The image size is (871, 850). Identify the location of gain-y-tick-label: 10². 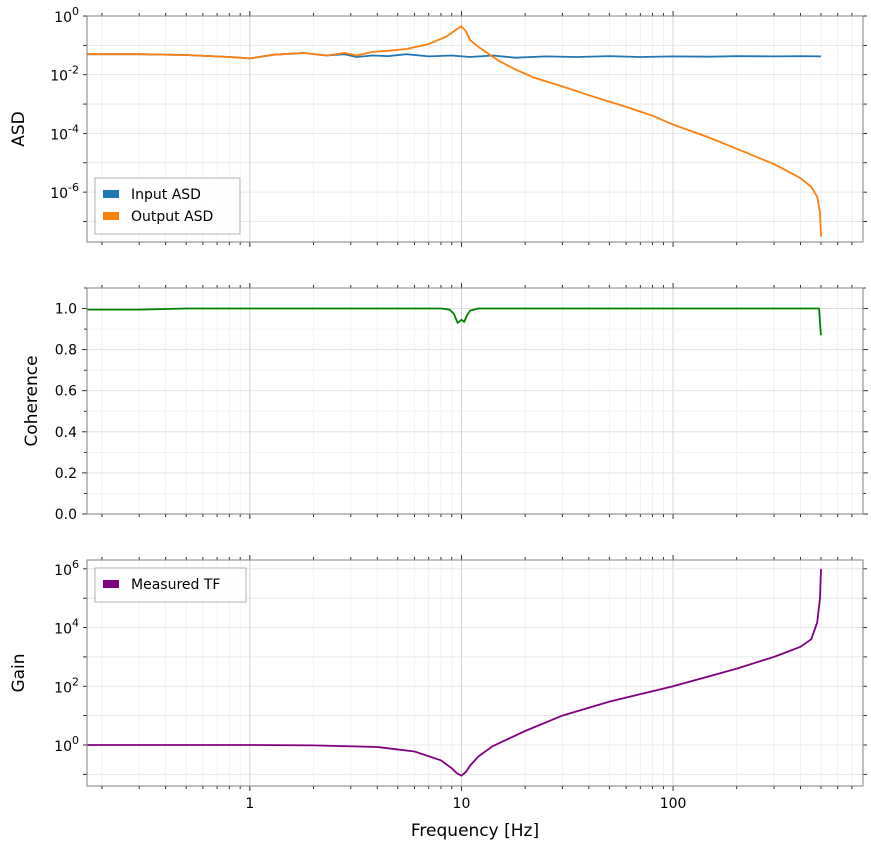
(66, 685).